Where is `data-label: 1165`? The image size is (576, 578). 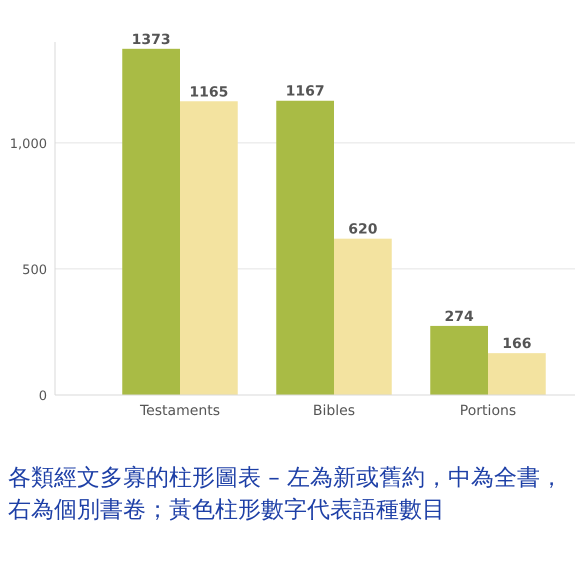 data-label: 1165 is located at coordinates (208, 92).